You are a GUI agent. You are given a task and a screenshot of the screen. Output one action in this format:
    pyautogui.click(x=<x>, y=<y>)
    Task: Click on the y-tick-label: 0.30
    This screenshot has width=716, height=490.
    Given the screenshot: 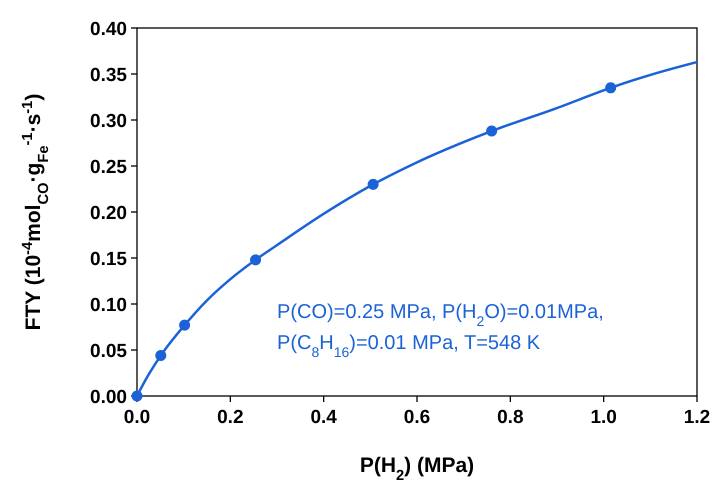 What is the action you would take?
    pyautogui.click(x=108, y=121)
    